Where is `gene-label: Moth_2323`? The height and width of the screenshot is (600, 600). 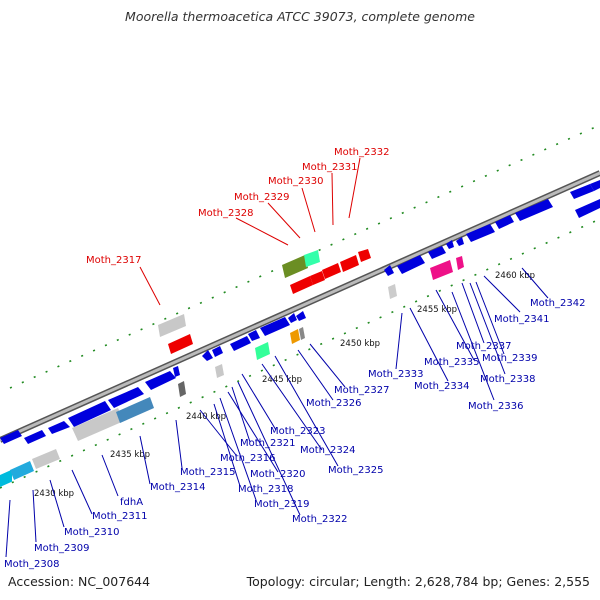 gene-label: Moth_2323 is located at coordinates (297, 431).